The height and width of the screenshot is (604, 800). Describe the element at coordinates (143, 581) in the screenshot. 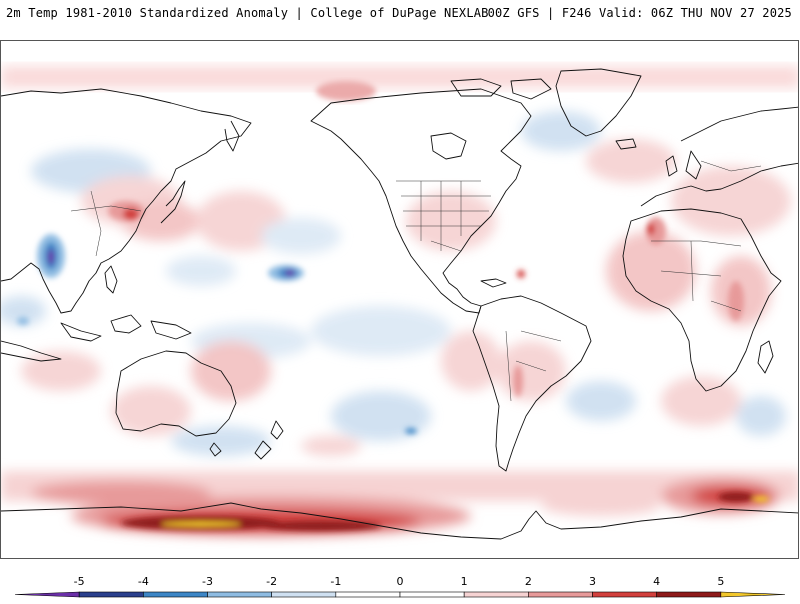

I see `colorbar-label: -4` at that location.